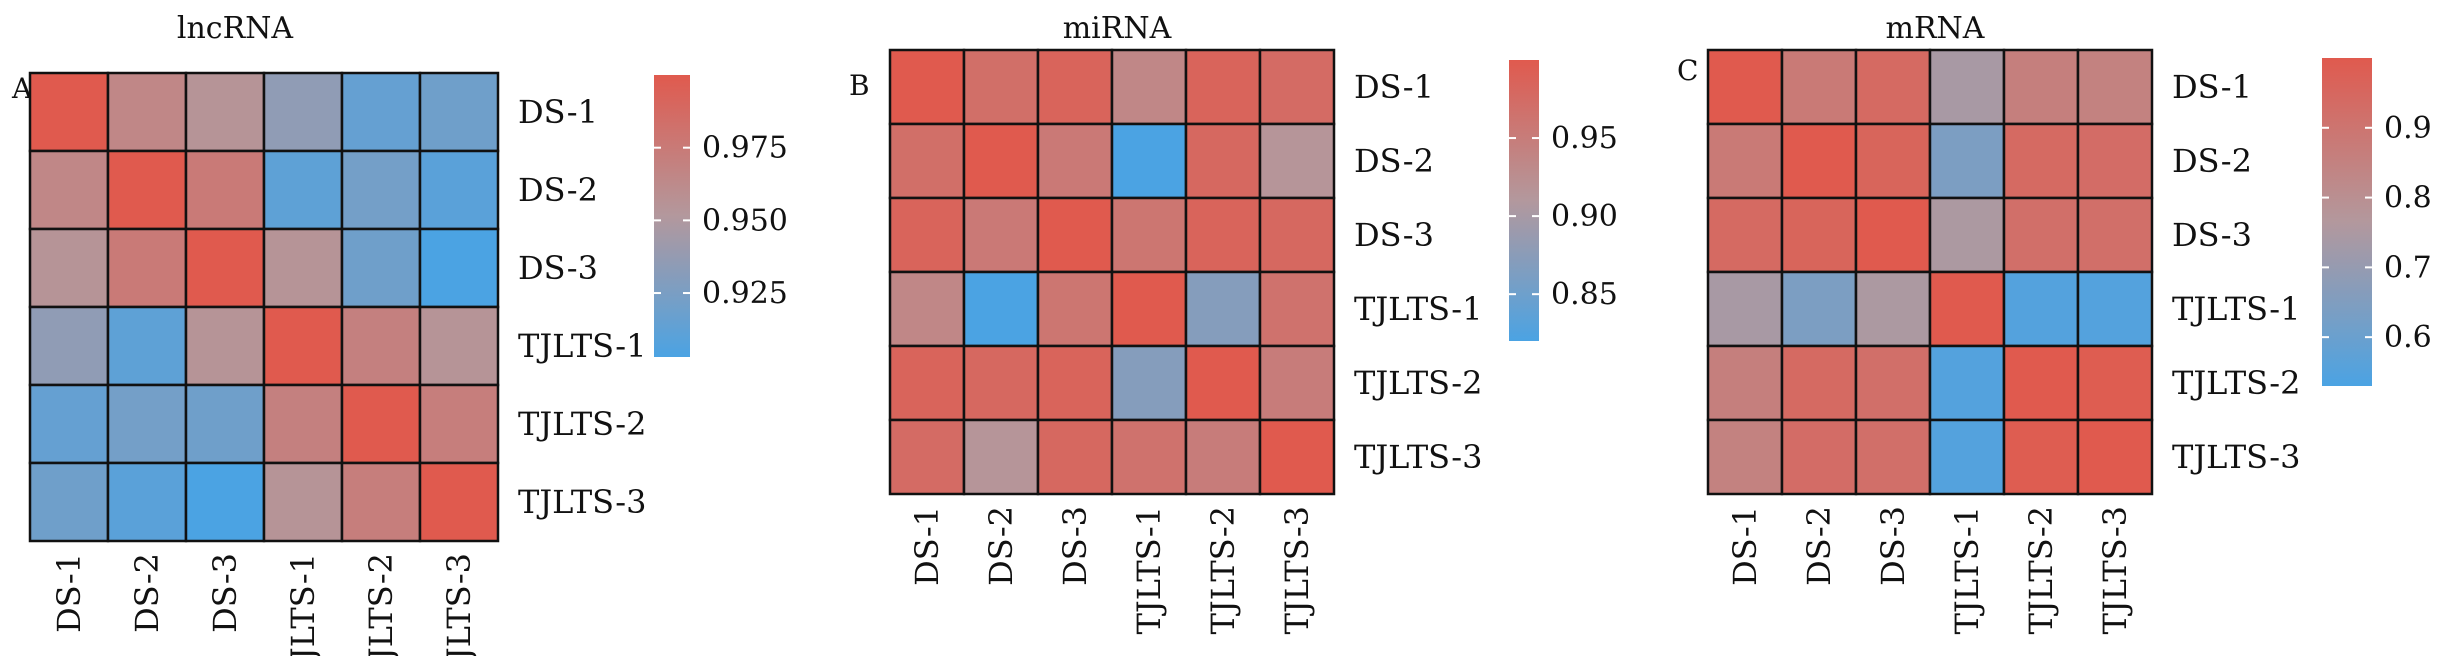 The height and width of the screenshot is (656, 2443). Describe the element at coordinates (1584, 138) in the screenshot. I see `colorbar-tick-label: 0.95` at that location.